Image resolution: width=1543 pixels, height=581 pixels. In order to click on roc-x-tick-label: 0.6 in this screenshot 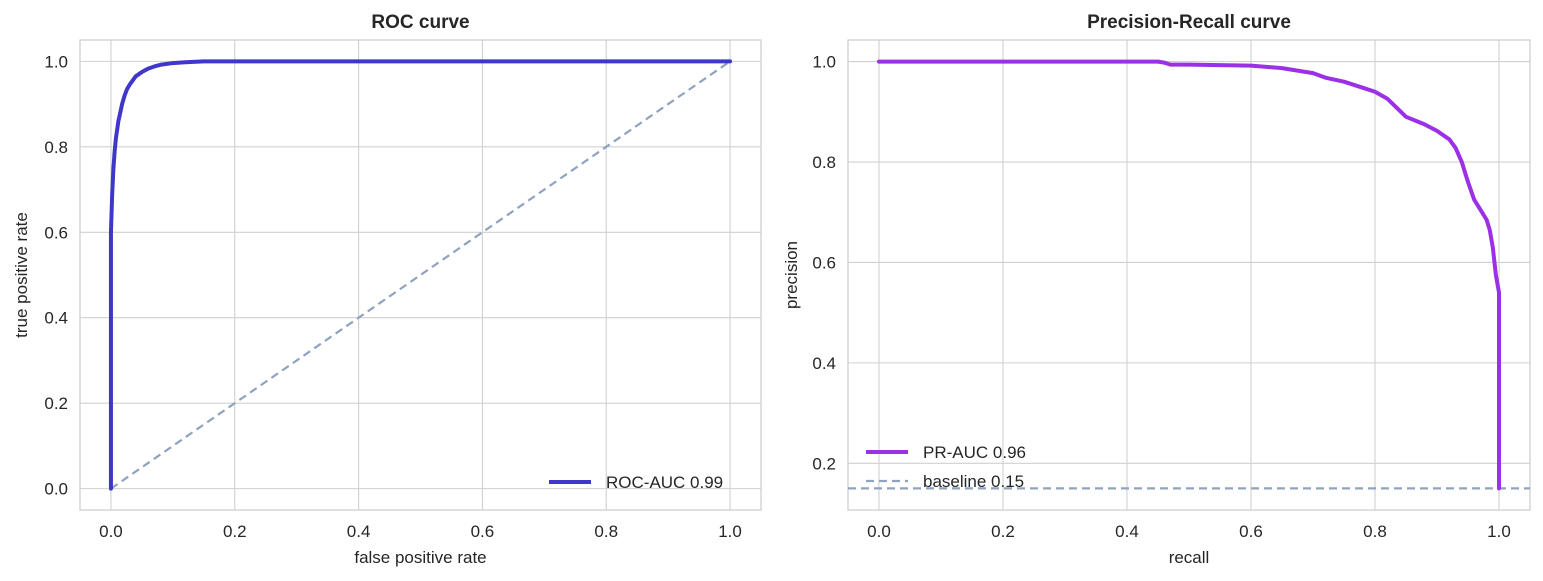, I will do `click(483, 531)`.